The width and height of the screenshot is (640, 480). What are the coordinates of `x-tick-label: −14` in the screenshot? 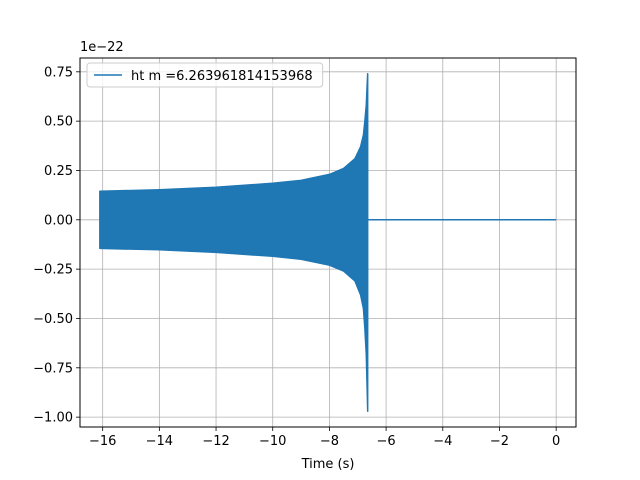 It's located at (159, 441).